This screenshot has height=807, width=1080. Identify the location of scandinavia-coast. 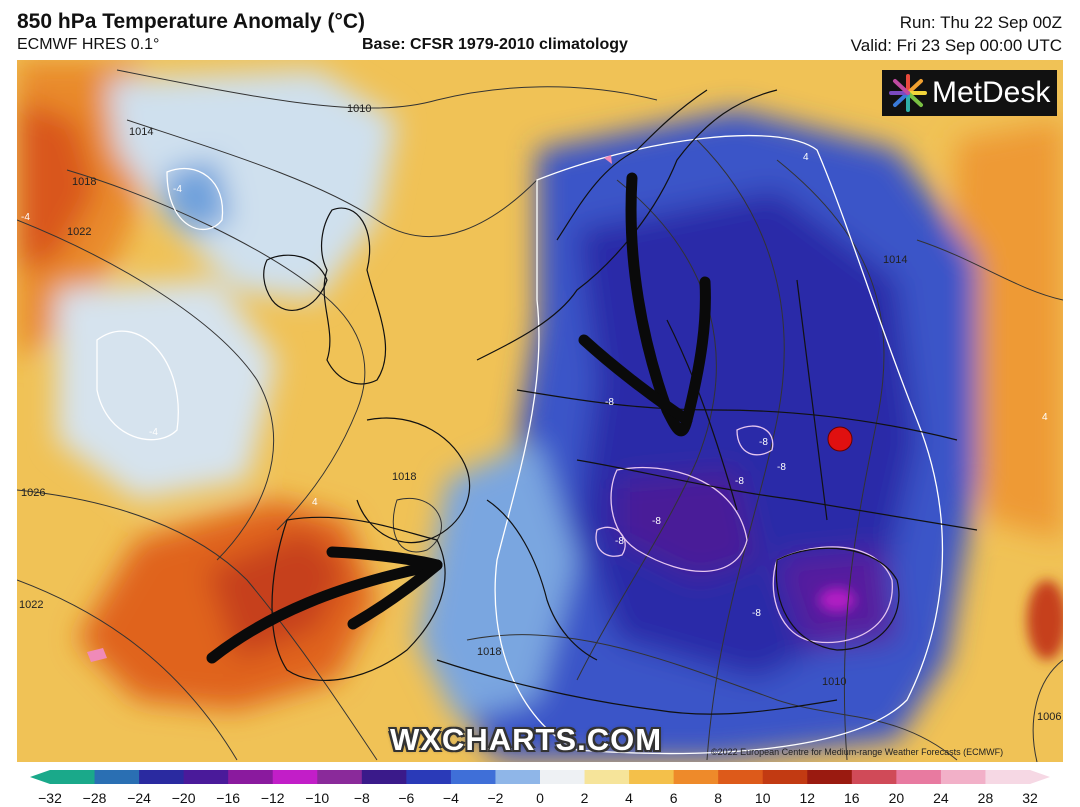
(632, 165).